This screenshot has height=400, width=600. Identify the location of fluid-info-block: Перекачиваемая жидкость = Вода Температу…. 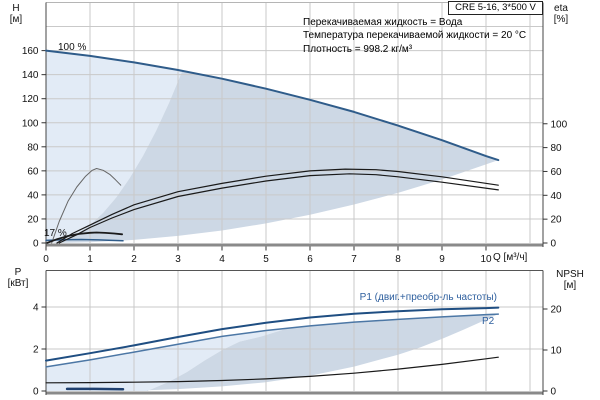
(414, 36).